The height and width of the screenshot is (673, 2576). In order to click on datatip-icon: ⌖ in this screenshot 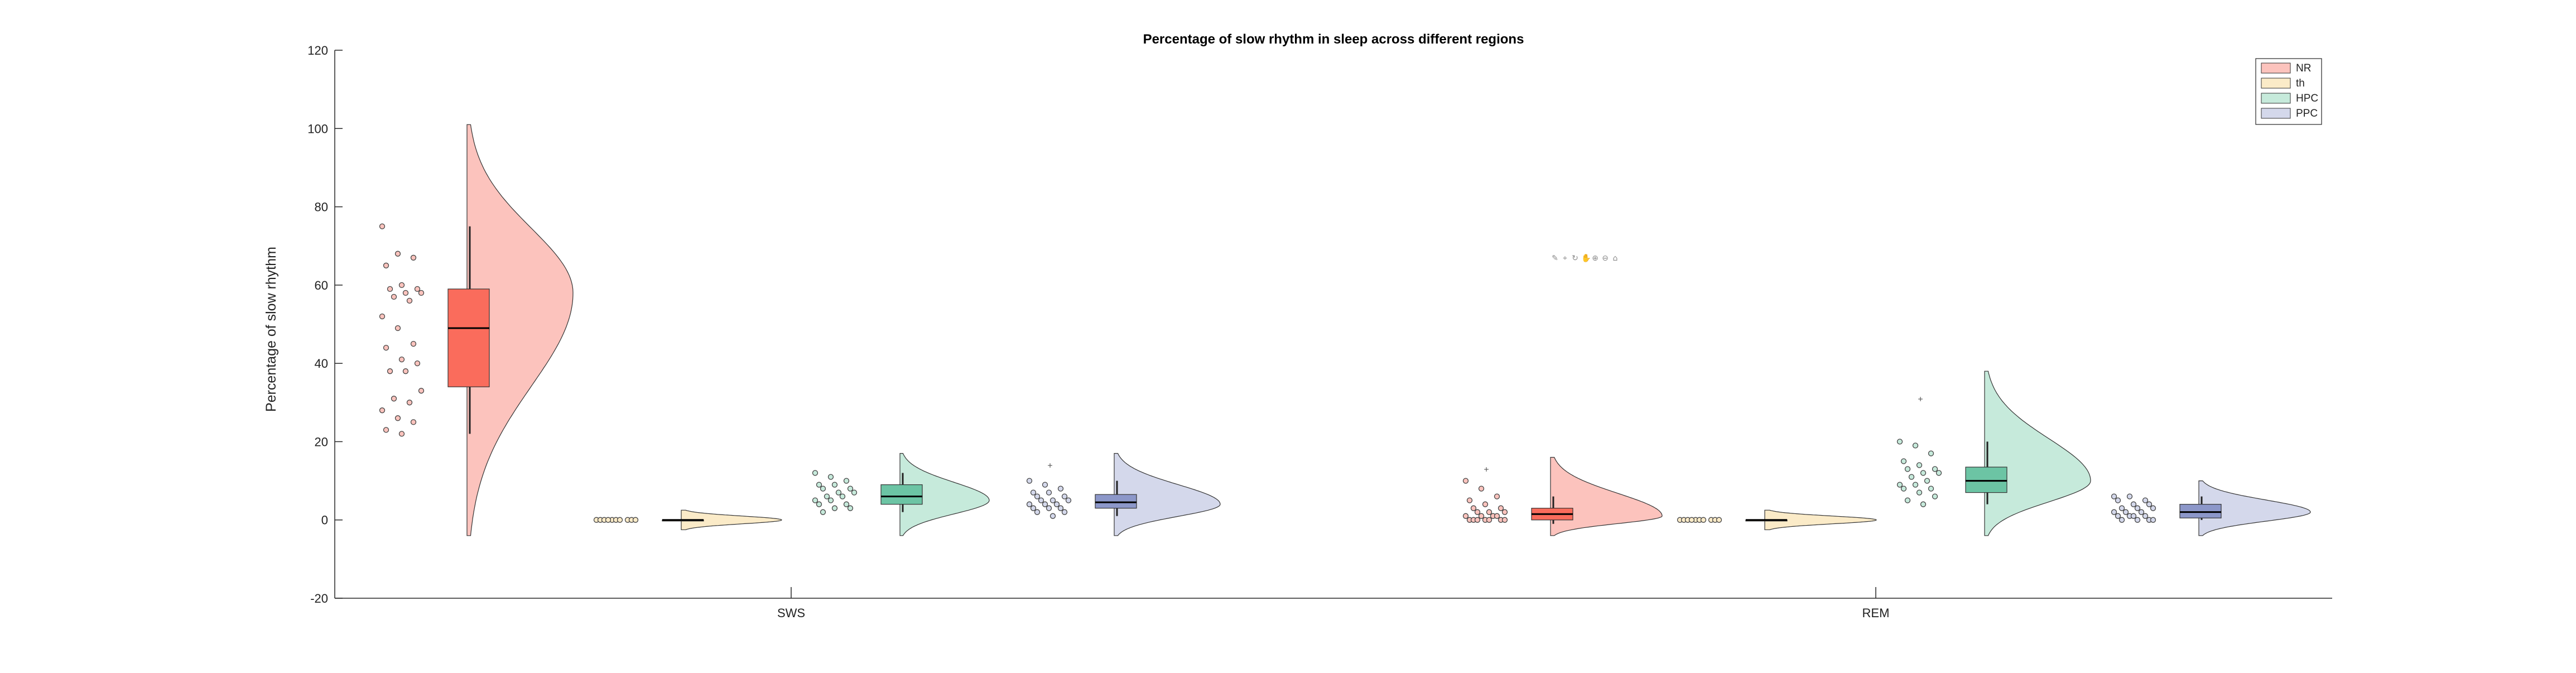, I will do `click(1565, 258)`.